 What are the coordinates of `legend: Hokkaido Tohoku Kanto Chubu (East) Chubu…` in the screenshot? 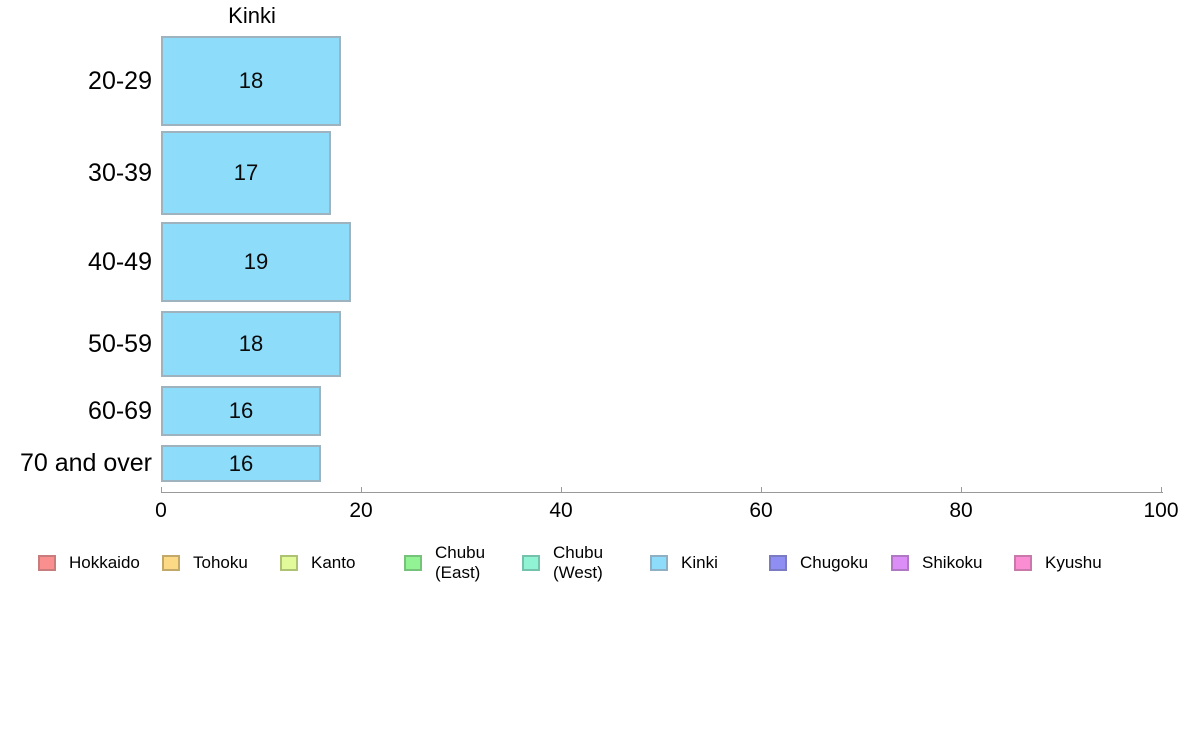 It's located at (594, 563).